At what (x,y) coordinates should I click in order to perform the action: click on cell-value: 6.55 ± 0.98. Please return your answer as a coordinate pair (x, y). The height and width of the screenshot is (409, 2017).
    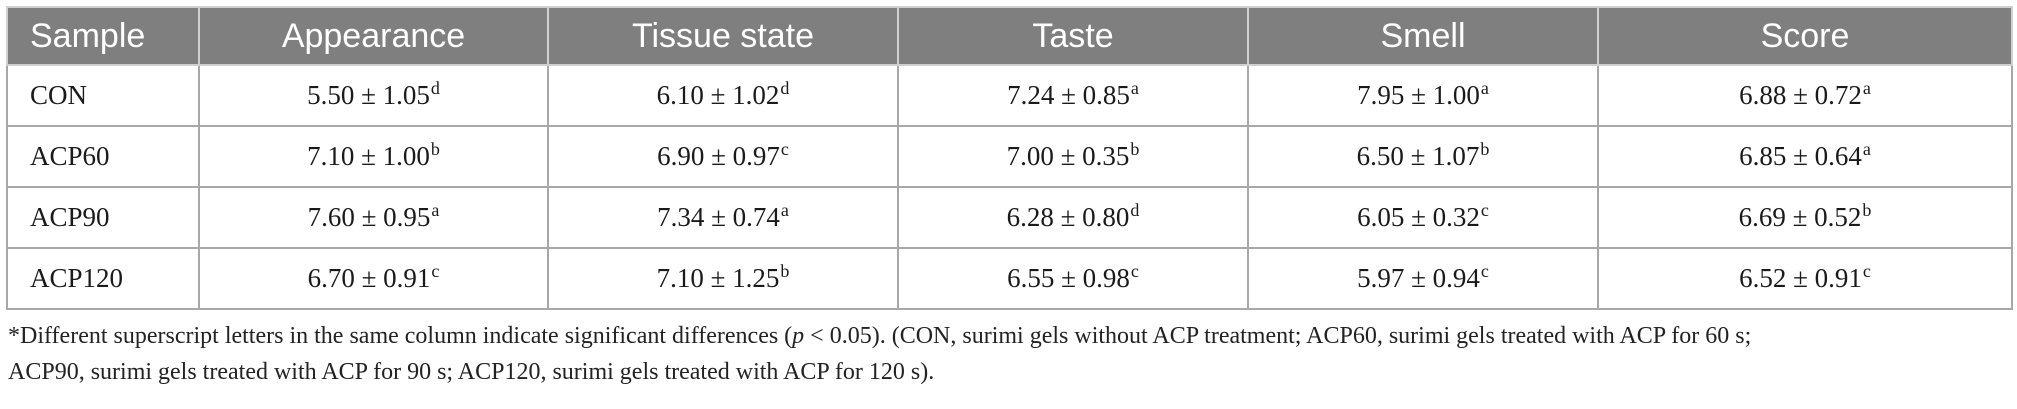
    Looking at the image, I should click on (1068, 278).